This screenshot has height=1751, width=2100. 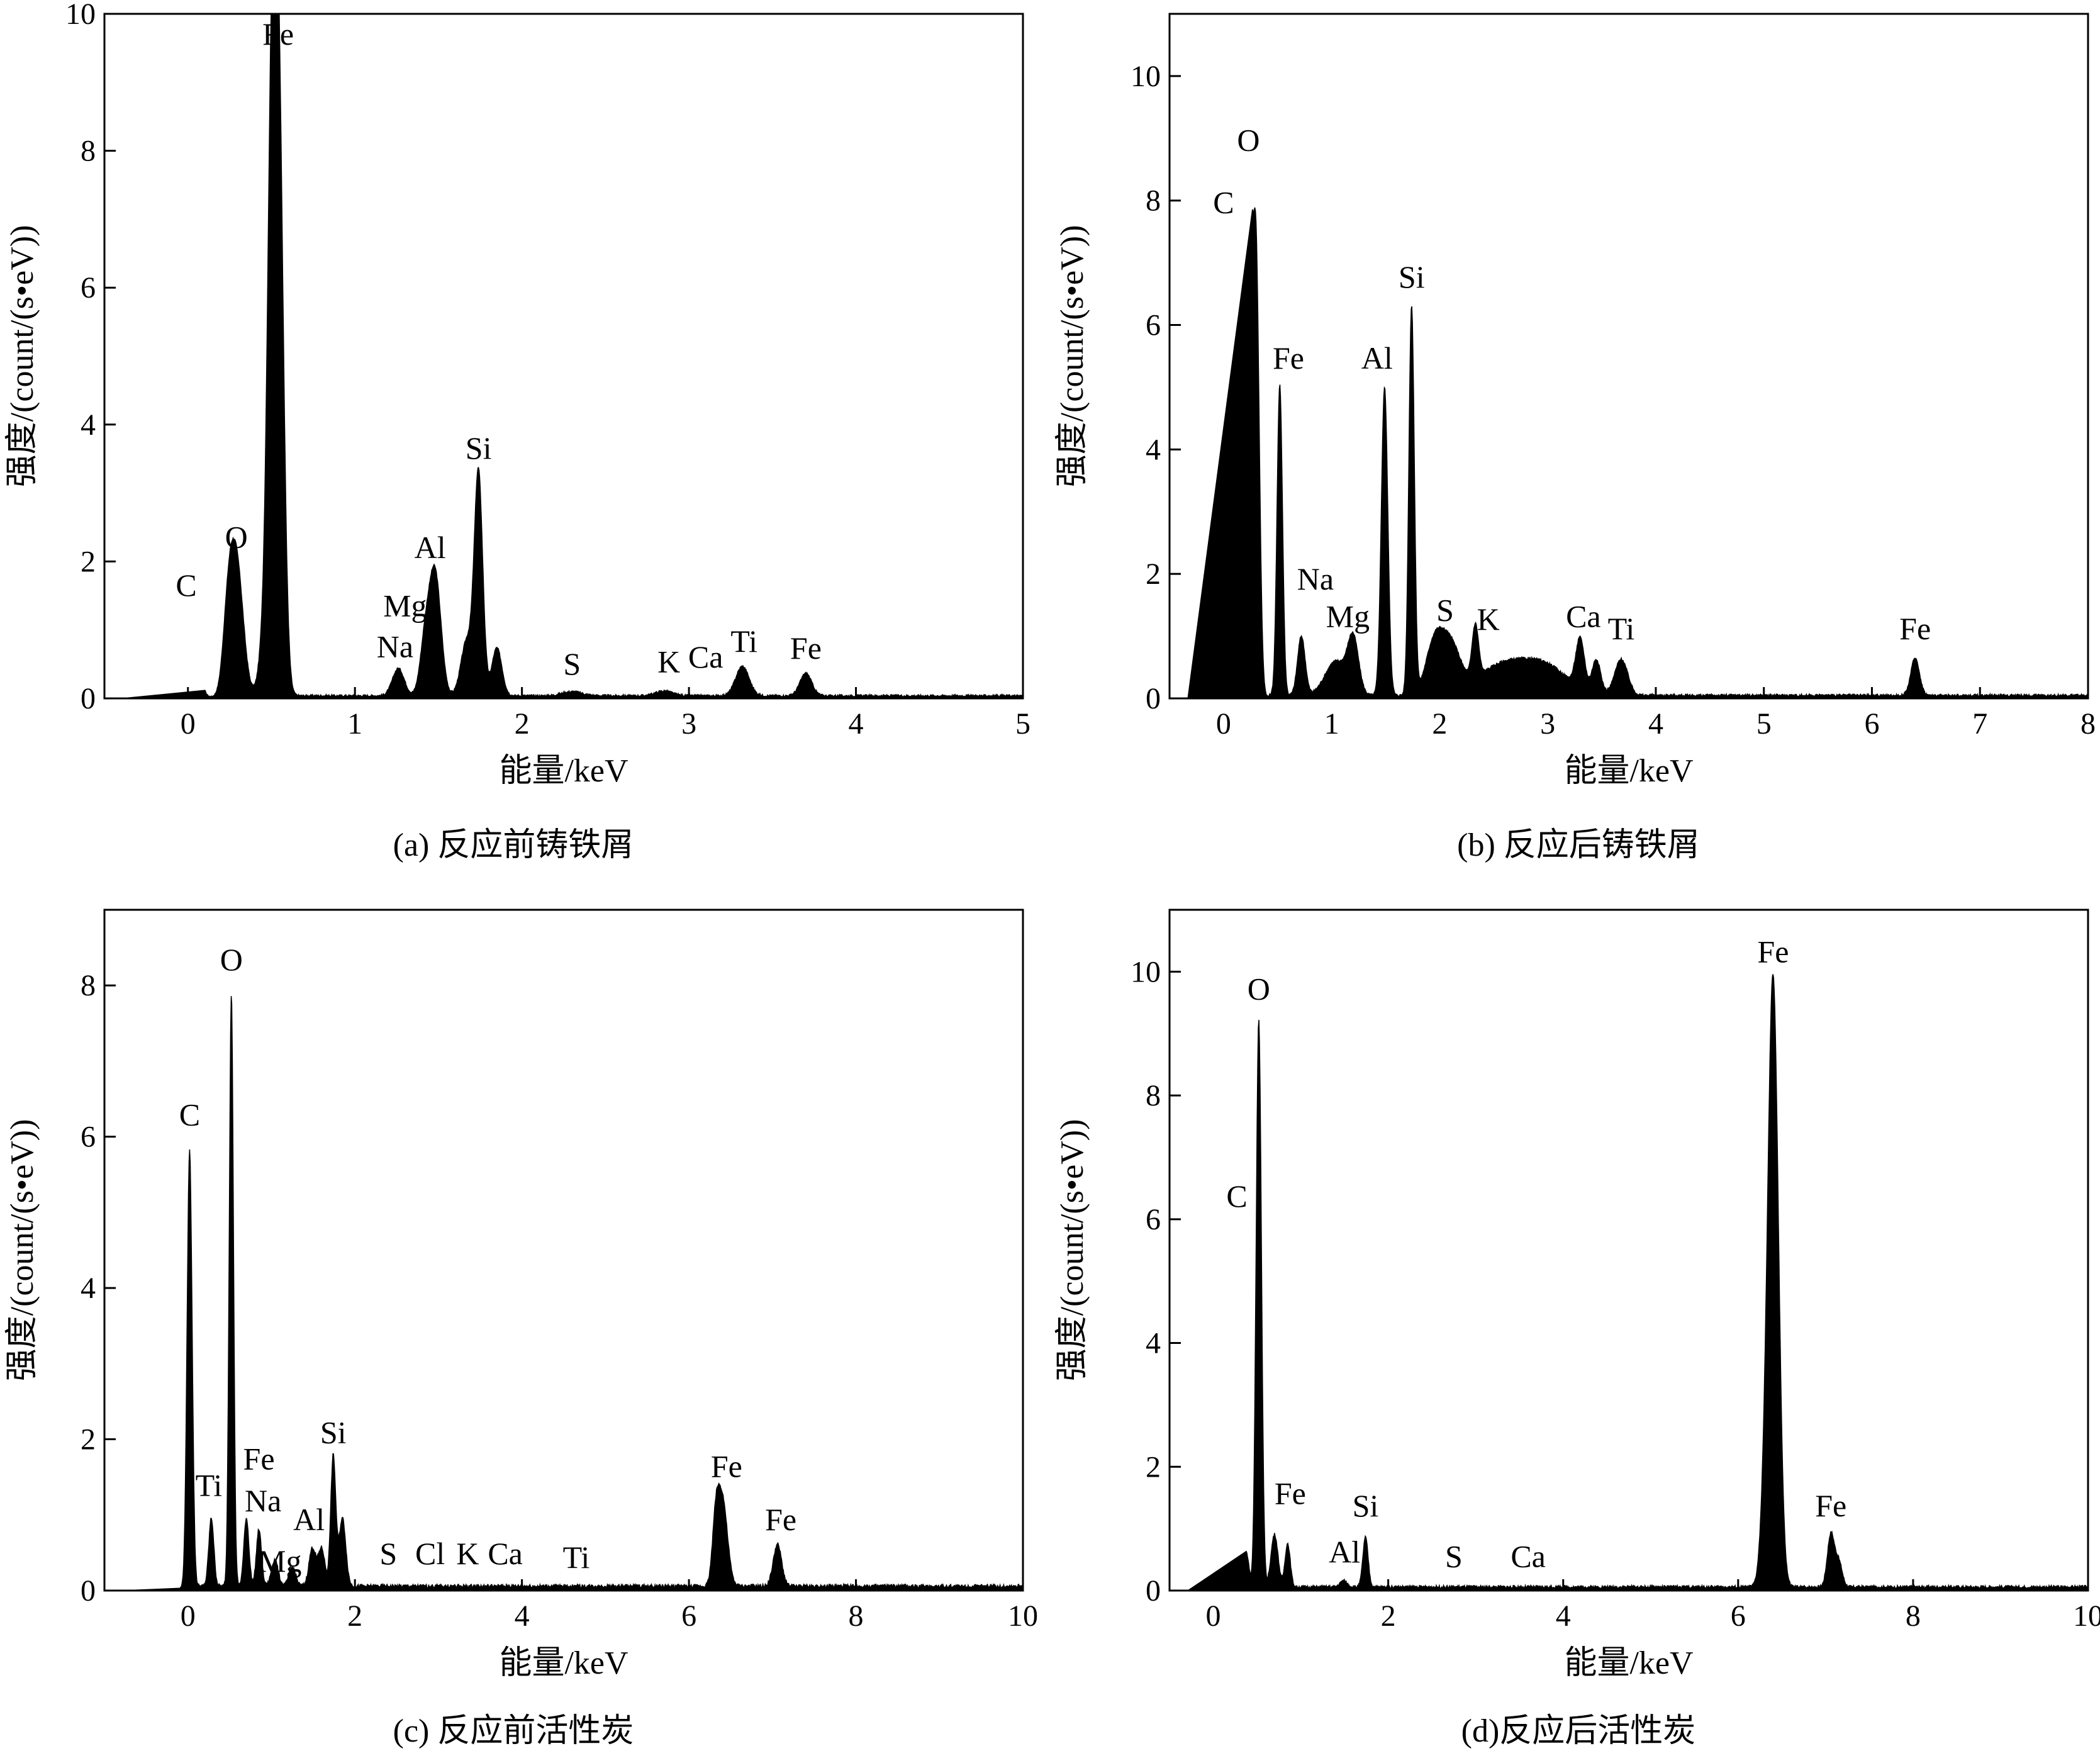 I want to click on peak-label-cl: Cl, so click(x=430, y=1553).